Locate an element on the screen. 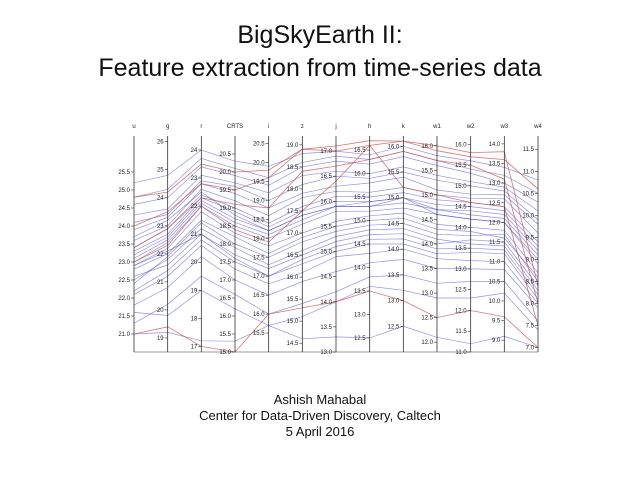  tick-label-i-3: 19.0 is located at coordinates (259, 201).